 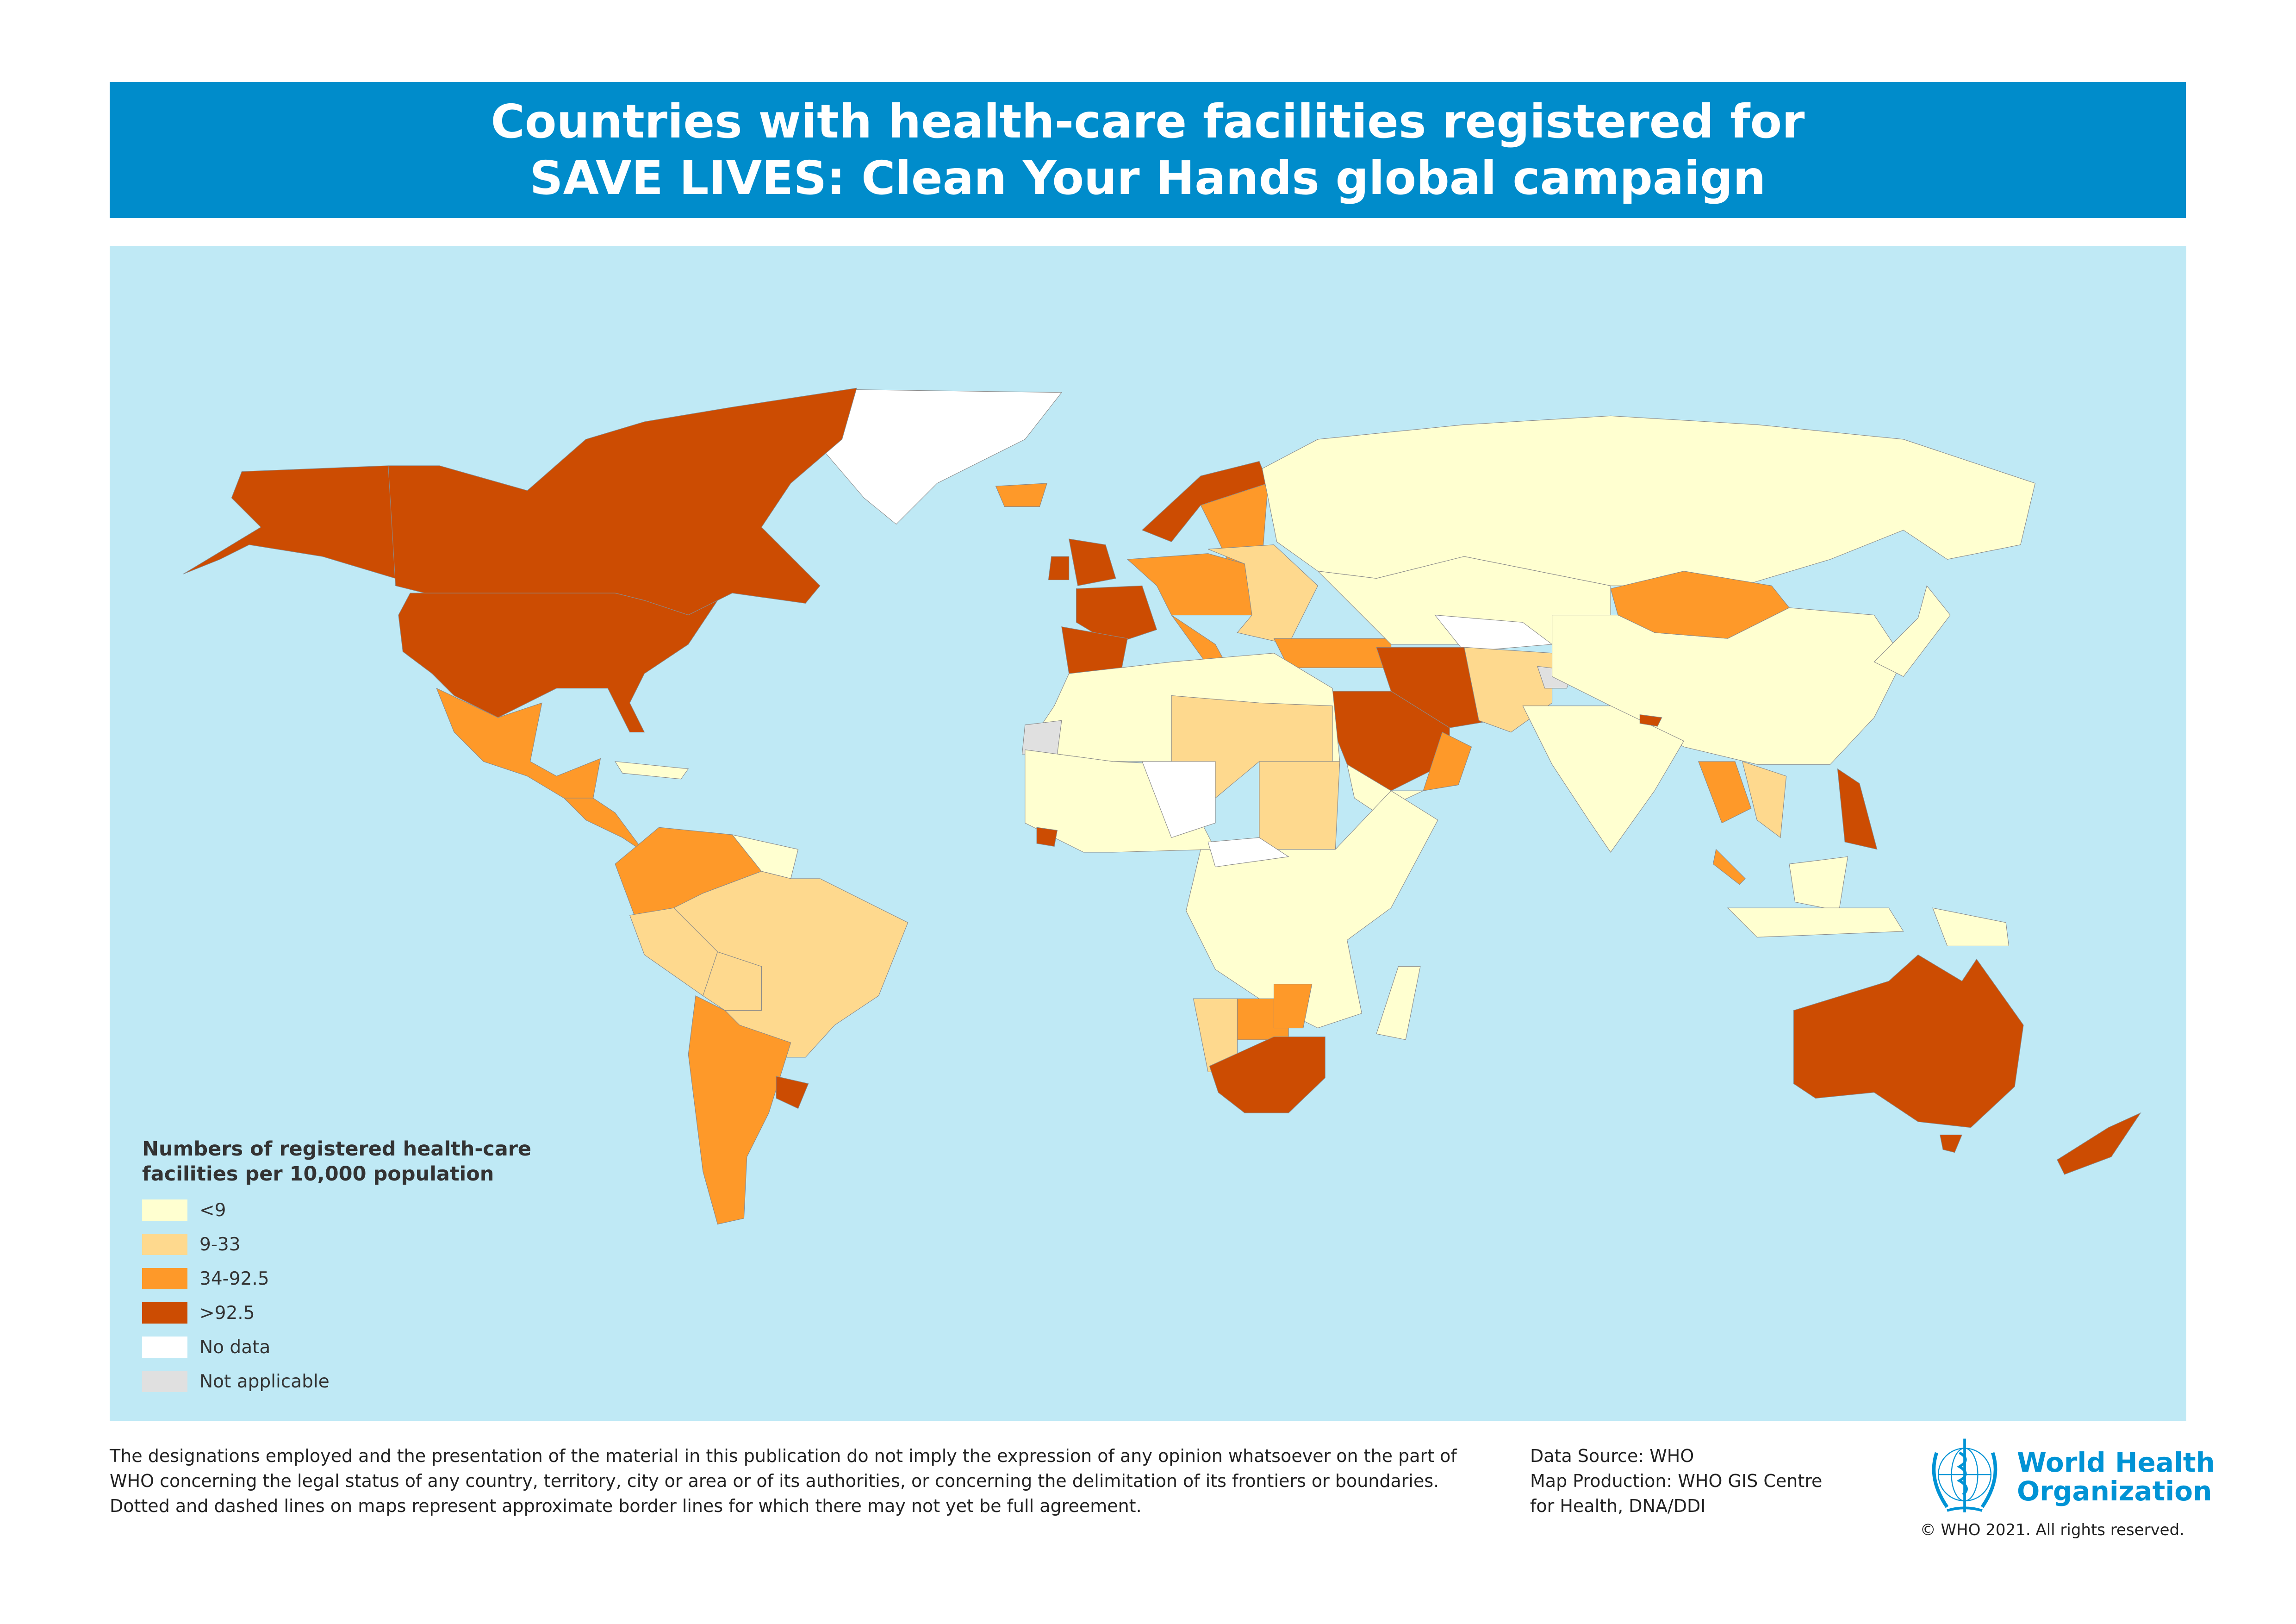 What do you see at coordinates (212, 1210) in the screenshot?
I see `legend-label: <9` at bounding box center [212, 1210].